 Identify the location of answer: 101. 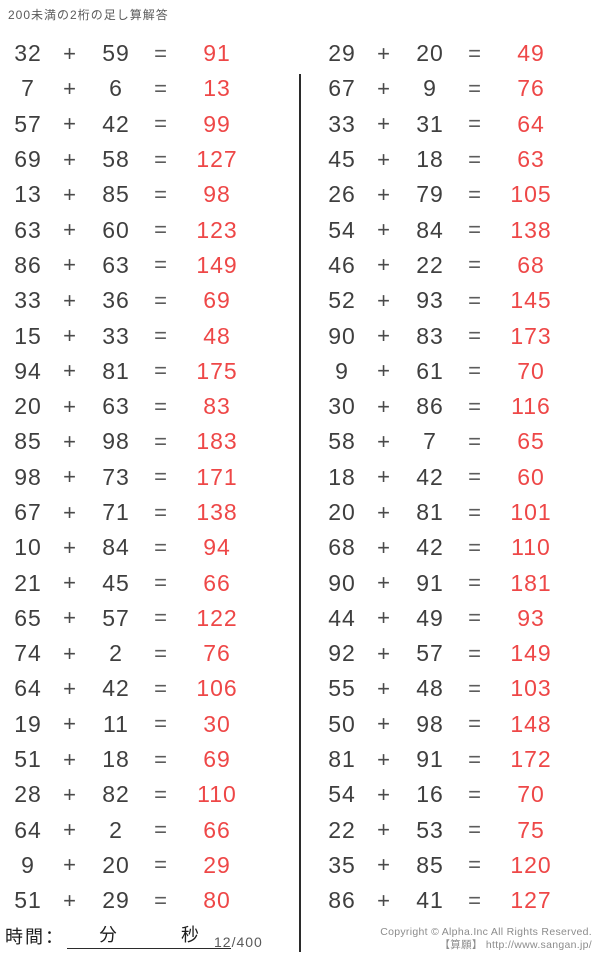
(531, 512).